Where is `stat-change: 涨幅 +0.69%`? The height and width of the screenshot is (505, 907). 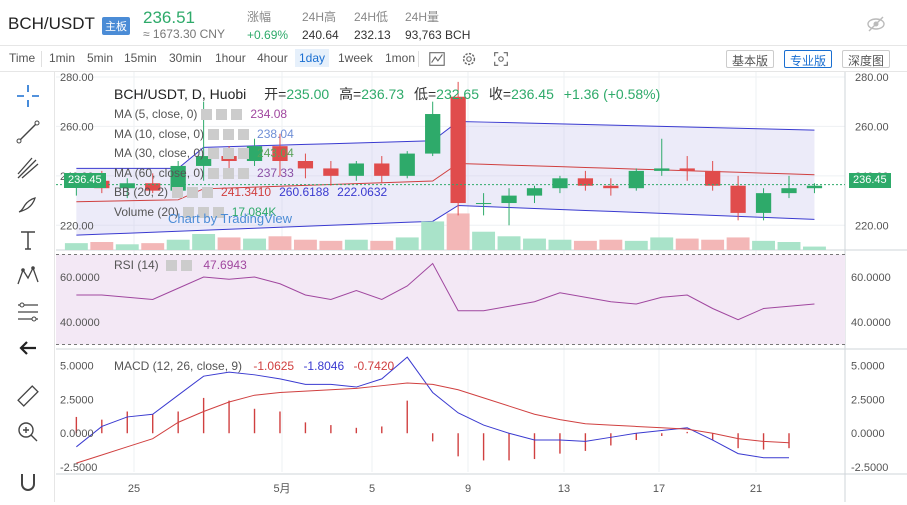
stat-change: 涨幅 +0.69% is located at coordinates (267, 25).